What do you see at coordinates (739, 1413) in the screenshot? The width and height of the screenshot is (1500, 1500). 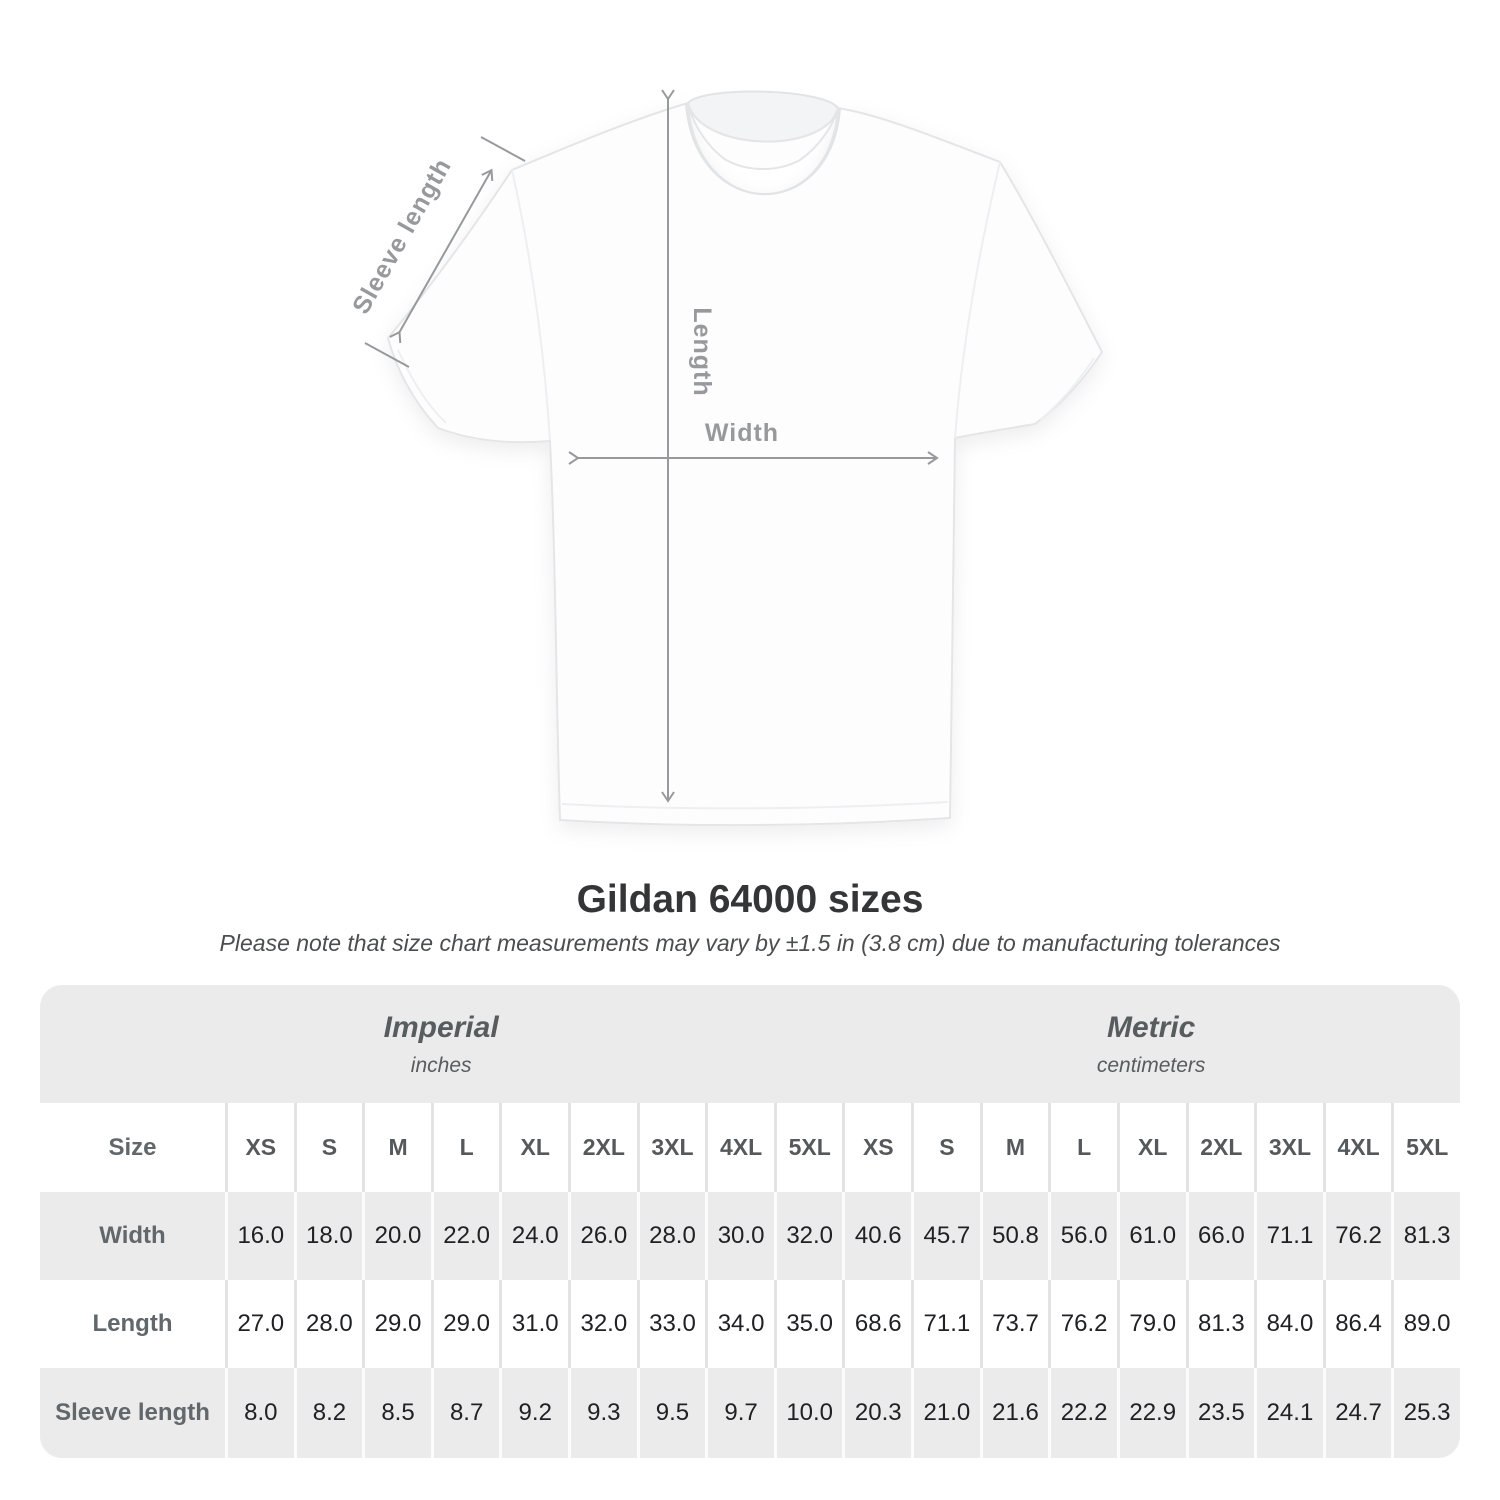 I see `value-cell: 9.7` at bounding box center [739, 1413].